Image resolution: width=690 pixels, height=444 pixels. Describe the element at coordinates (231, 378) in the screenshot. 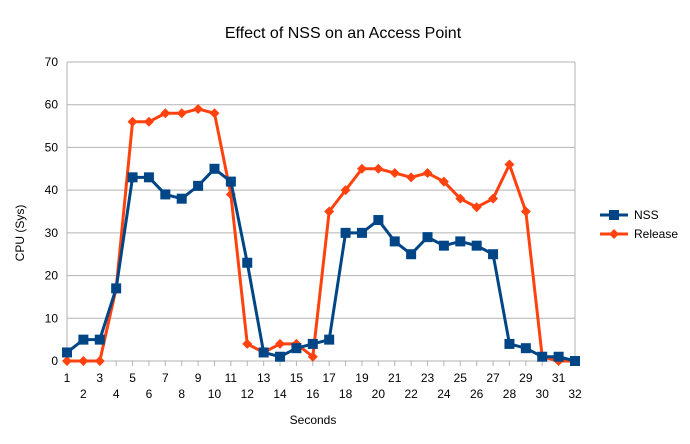

I see `x-tick-label: 11` at that location.